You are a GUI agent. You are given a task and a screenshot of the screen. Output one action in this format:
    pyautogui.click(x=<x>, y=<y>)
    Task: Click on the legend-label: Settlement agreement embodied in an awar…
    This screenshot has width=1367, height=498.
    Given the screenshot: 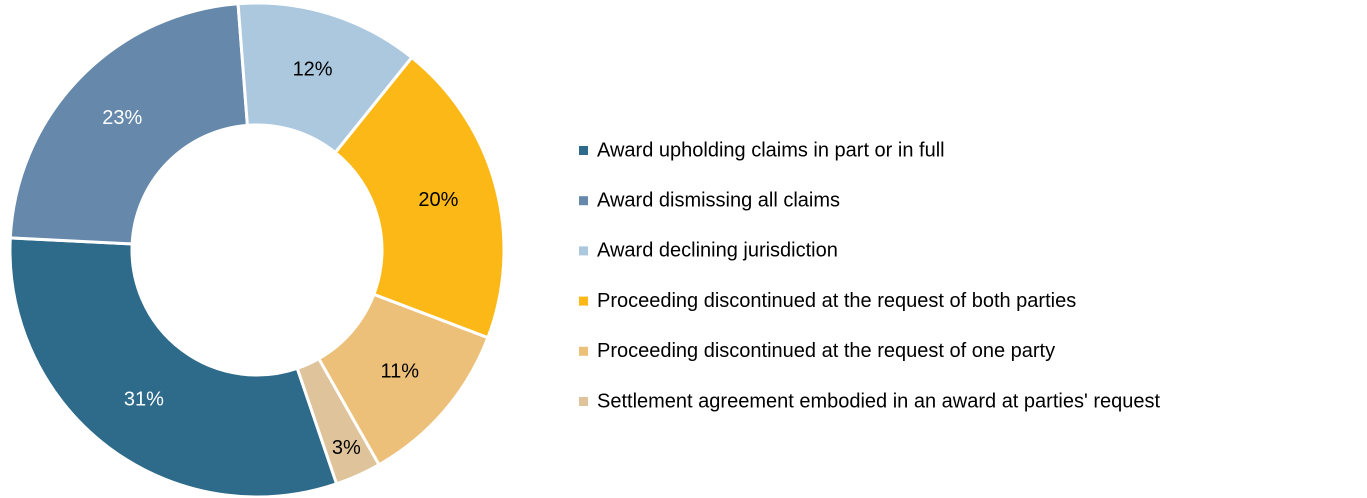 What is the action you would take?
    pyautogui.click(x=878, y=401)
    